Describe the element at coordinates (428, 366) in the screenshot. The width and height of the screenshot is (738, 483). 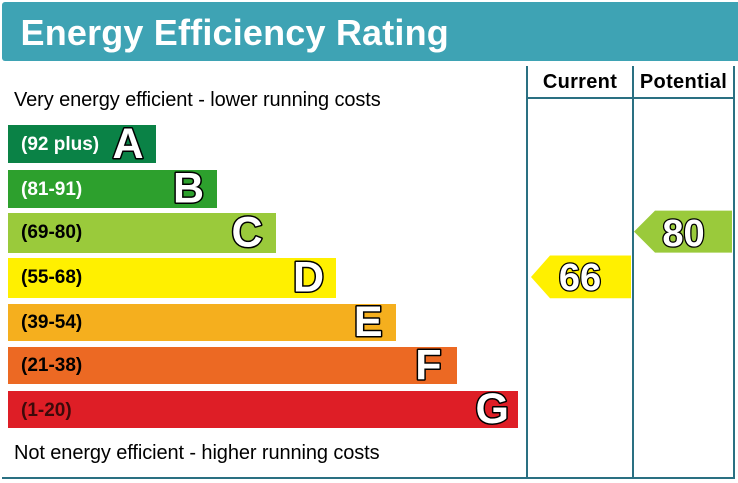
I see `svg-text: F` at that location.